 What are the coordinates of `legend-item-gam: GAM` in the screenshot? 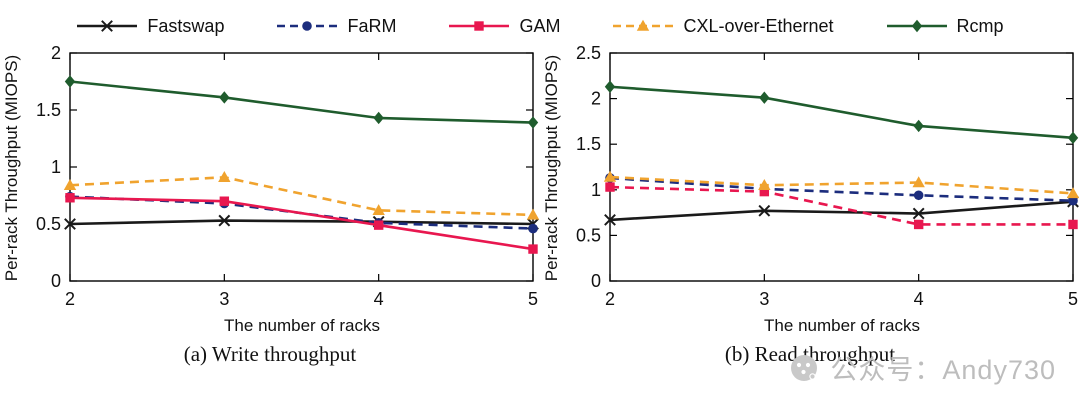 It's located at (504, 26).